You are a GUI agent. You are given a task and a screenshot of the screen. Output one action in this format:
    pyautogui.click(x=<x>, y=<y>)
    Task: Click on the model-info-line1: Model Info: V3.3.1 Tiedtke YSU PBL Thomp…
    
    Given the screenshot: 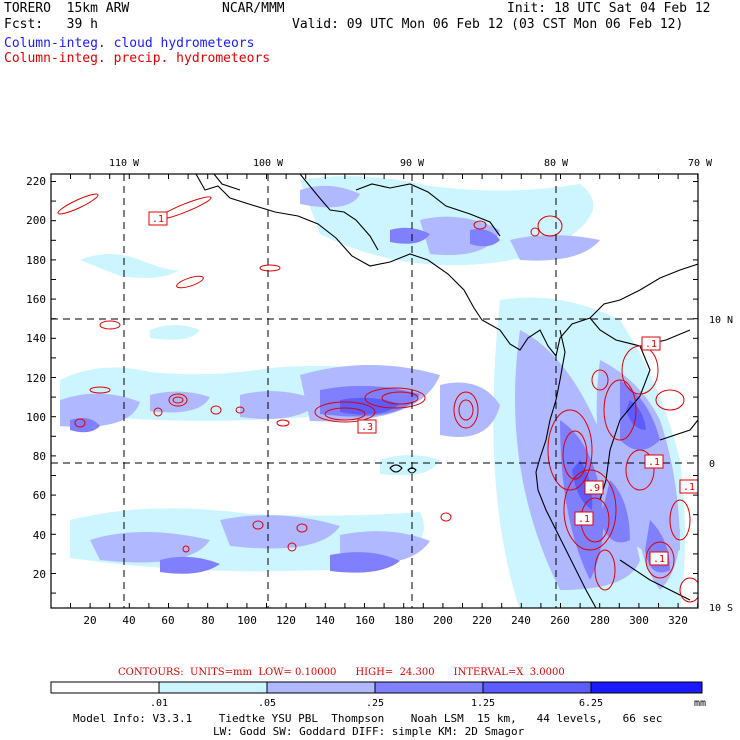 What is the action you would take?
    pyautogui.click(x=368, y=718)
    